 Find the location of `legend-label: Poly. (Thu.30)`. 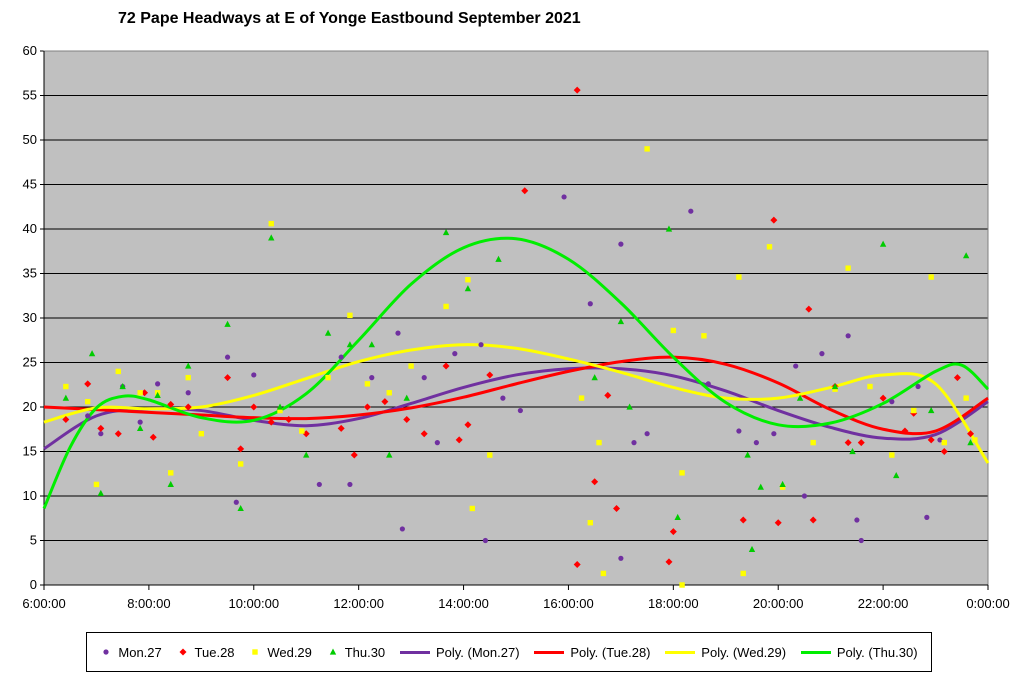

legend-label: Poly. (Thu.30) is located at coordinates (877, 652).